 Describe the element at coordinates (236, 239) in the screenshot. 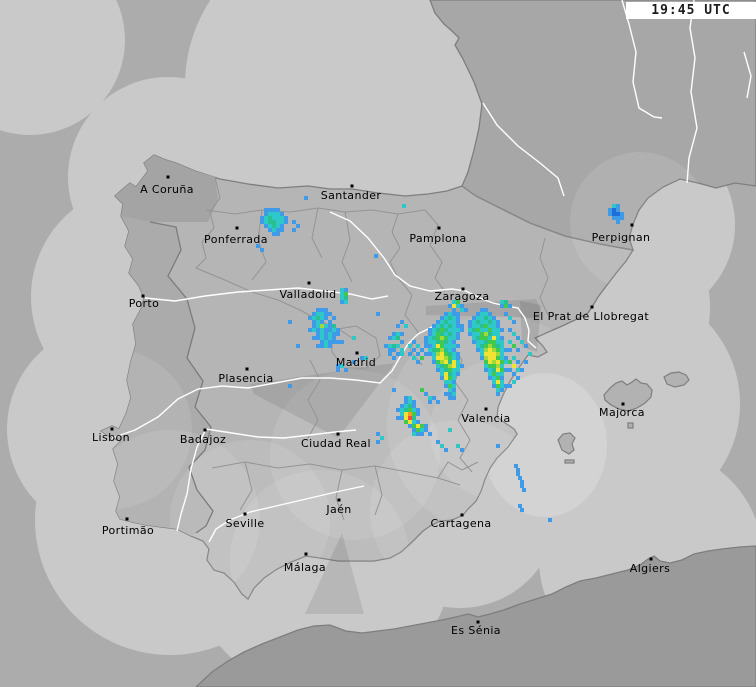

I see `city-label: Ponferrada` at that location.